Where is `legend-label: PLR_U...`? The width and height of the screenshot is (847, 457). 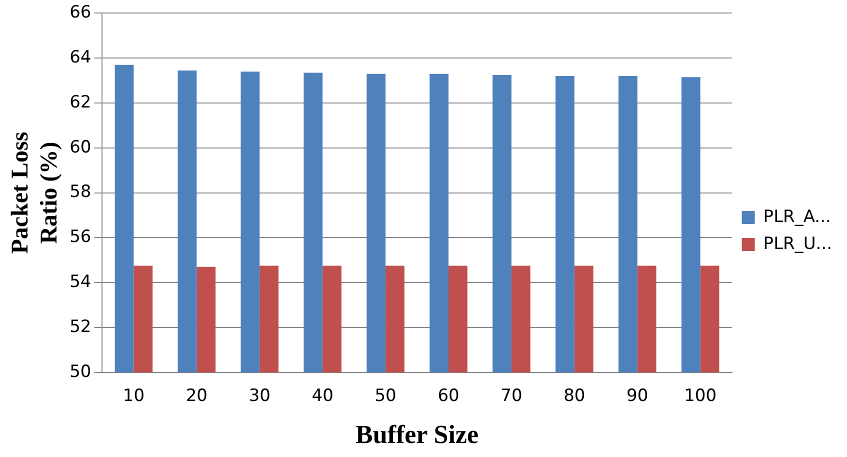 legend-label: PLR_U... is located at coordinates (797, 244).